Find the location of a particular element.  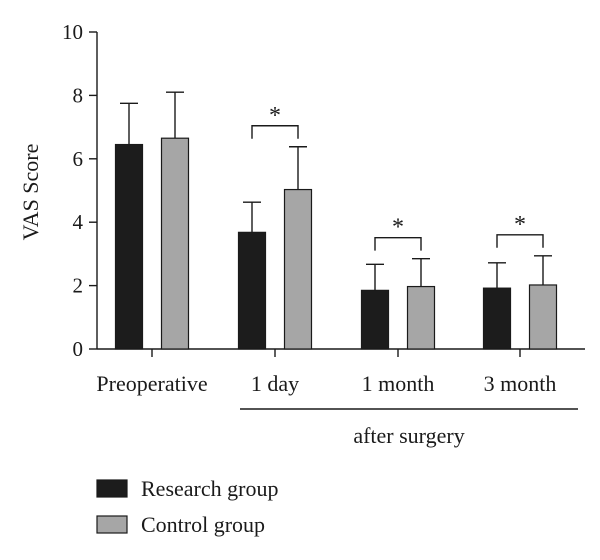

legend-swatch-control is located at coordinates (112, 524).